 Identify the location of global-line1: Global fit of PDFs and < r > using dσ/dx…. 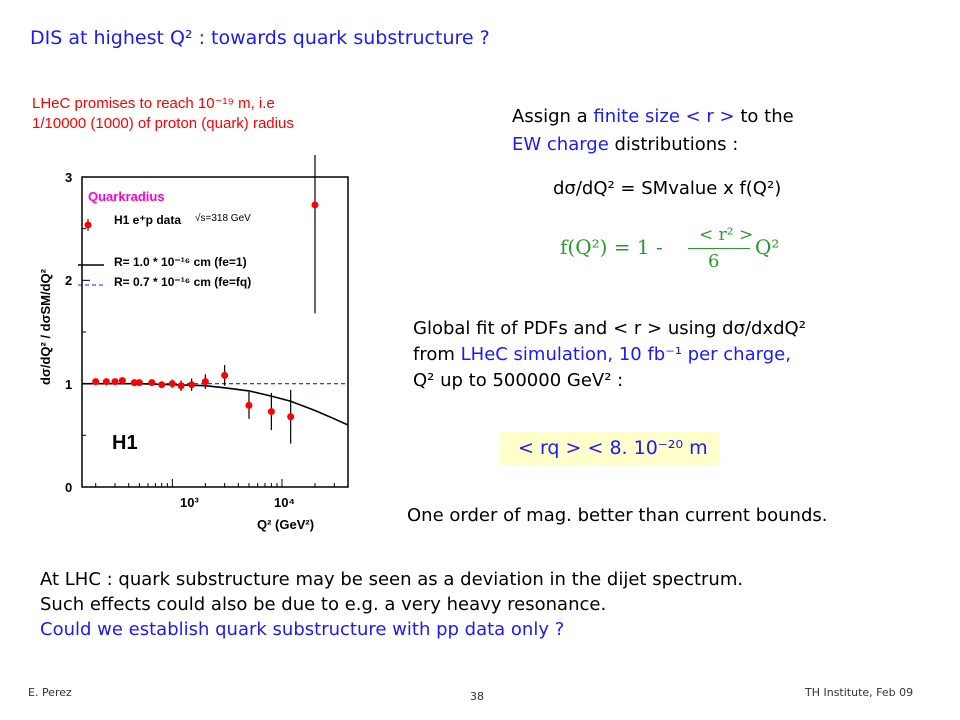
(609, 328).